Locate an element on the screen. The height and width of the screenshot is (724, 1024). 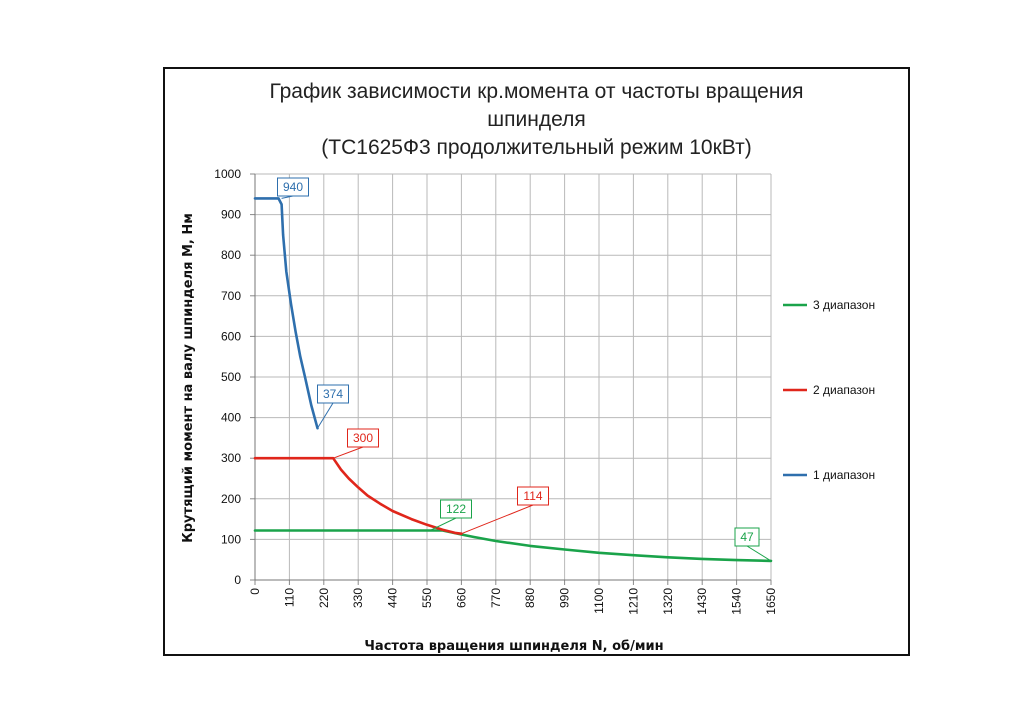
x-tick-label: 440 is located at coordinates (393, 598).